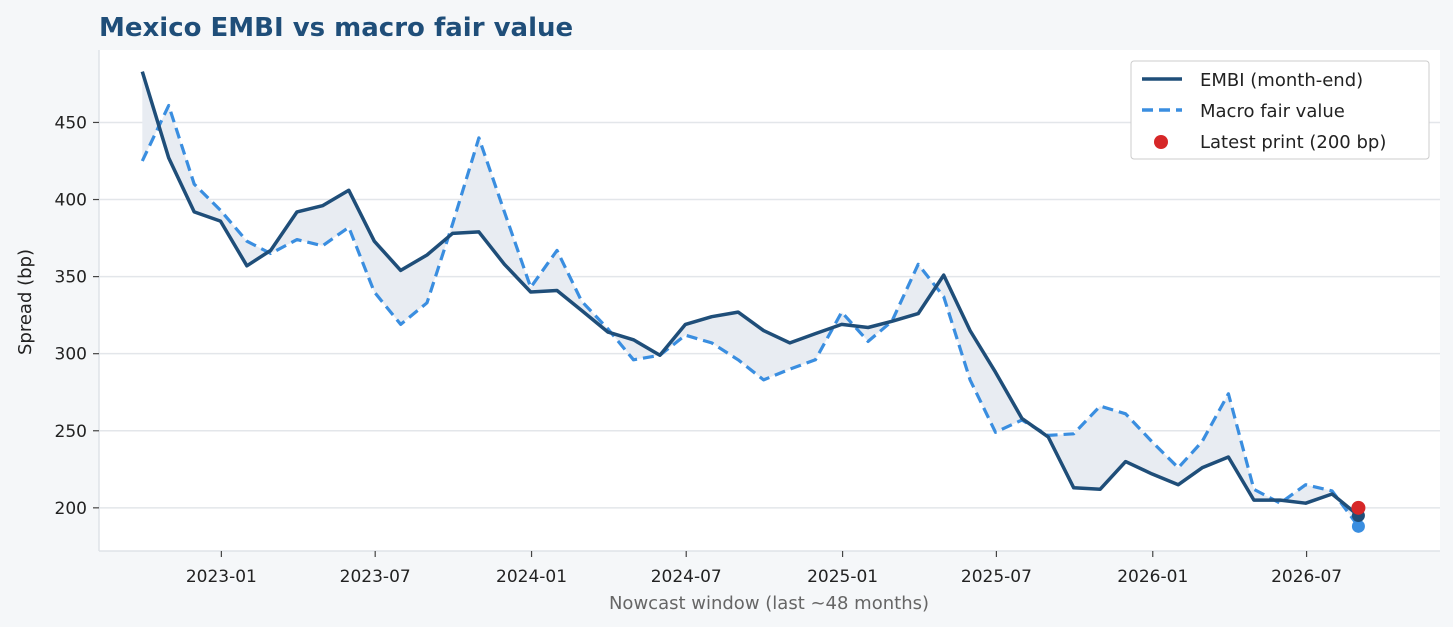 The width and height of the screenshot is (1453, 627). What do you see at coordinates (71, 123) in the screenshot?
I see `y-tick-label: 450` at bounding box center [71, 123].